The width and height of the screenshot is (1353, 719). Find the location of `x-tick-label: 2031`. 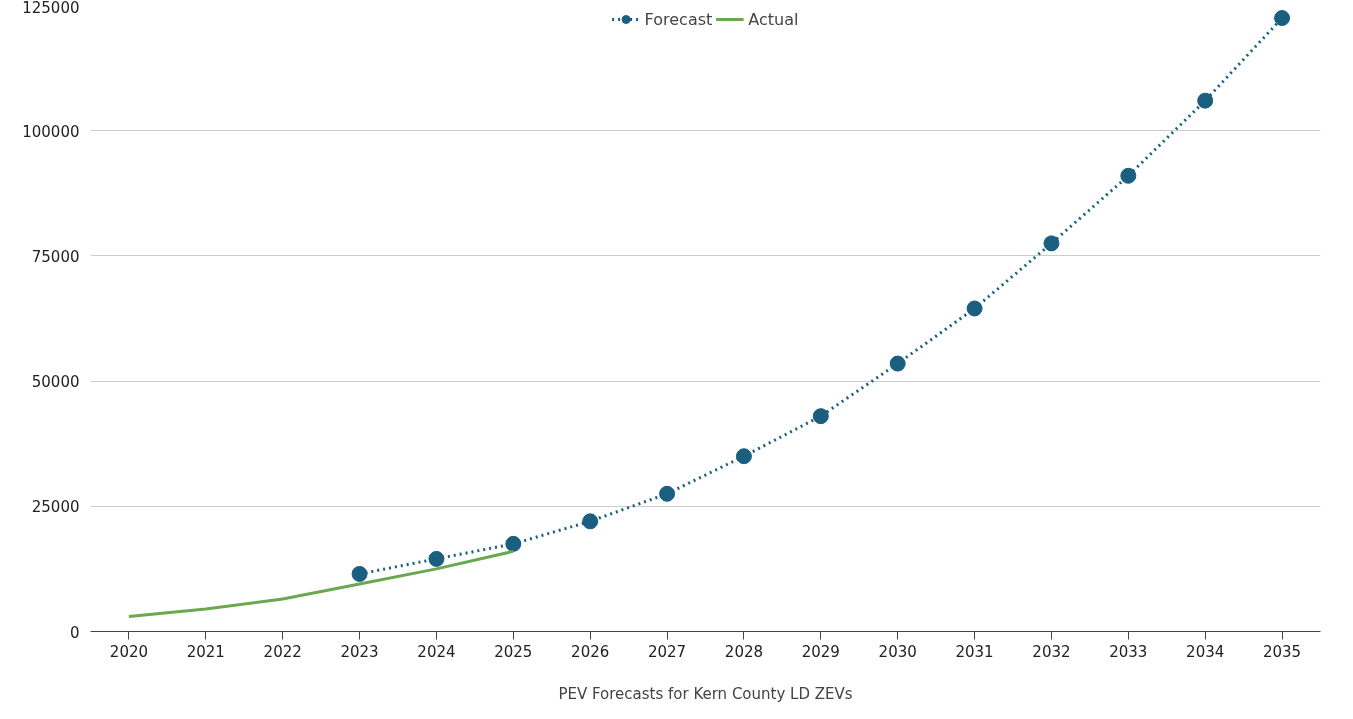

x-tick-label: 2031 is located at coordinates (974, 651).